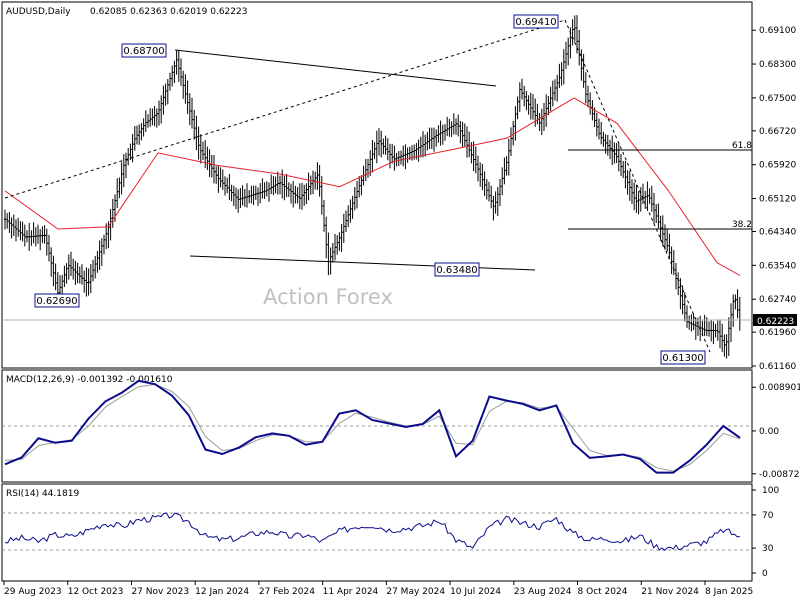 The image size is (800, 600). What do you see at coordinates (768, 549) in the screenshot?
I see `rsi-tick-label: 30` at bounding box center [768, 549].